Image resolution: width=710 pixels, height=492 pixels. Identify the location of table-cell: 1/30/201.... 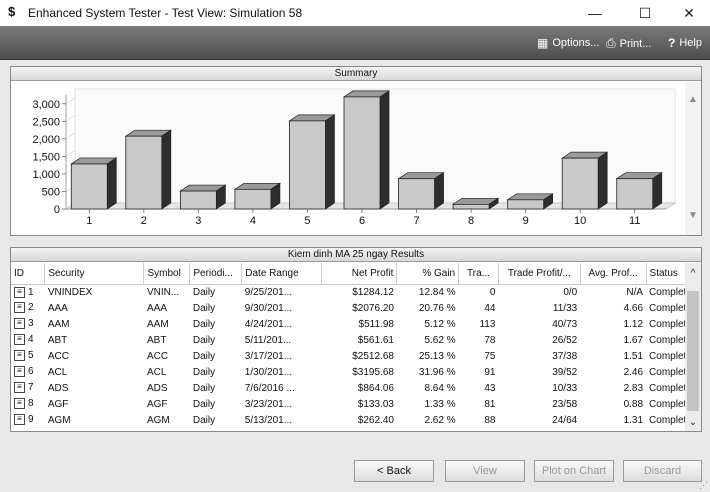
(268, 372).